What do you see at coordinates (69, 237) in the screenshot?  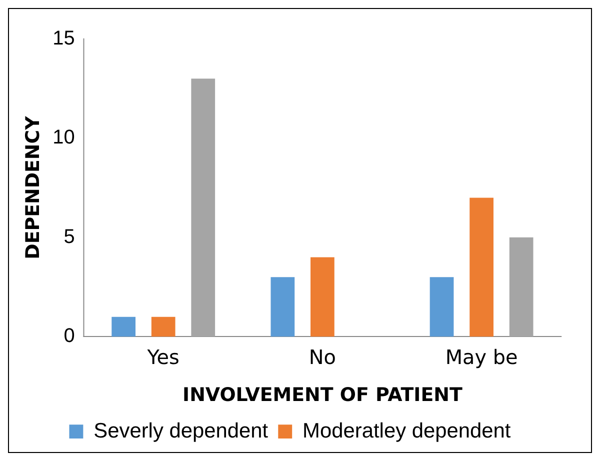 I see `y-tick-label: 5` at bounding box center [69, 237].